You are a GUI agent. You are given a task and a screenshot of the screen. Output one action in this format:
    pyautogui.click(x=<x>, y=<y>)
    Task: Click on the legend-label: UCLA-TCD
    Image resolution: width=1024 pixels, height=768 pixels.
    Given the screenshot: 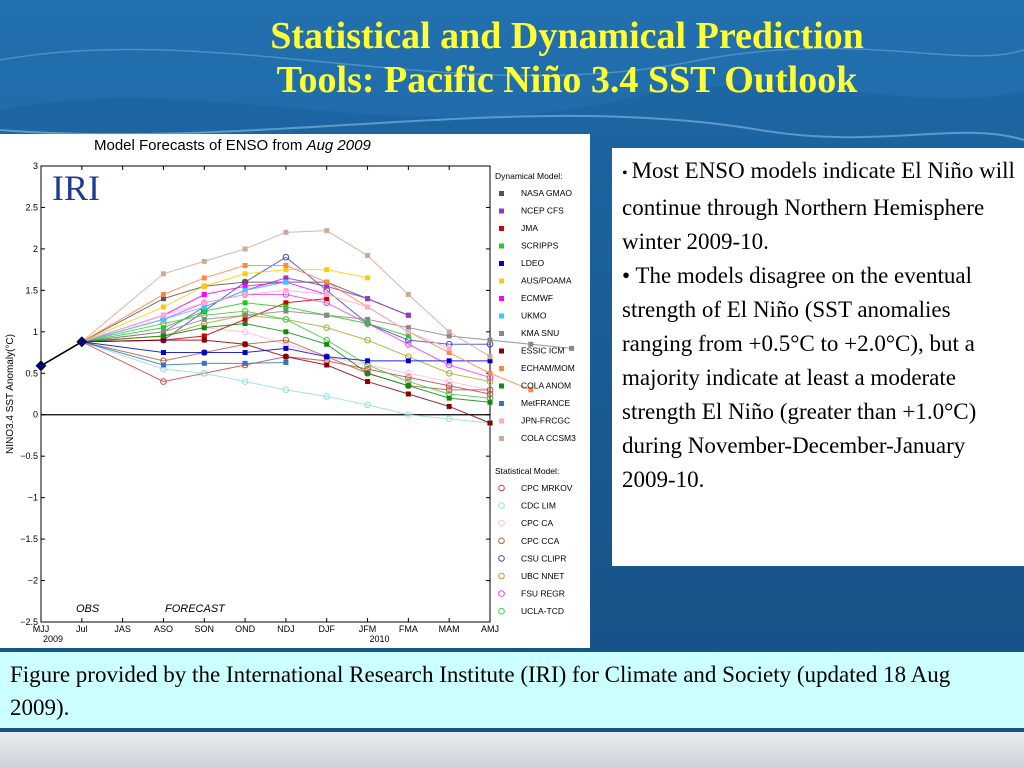 What is the action you would take?
    pyautogui.click(x=542, y=611)
    